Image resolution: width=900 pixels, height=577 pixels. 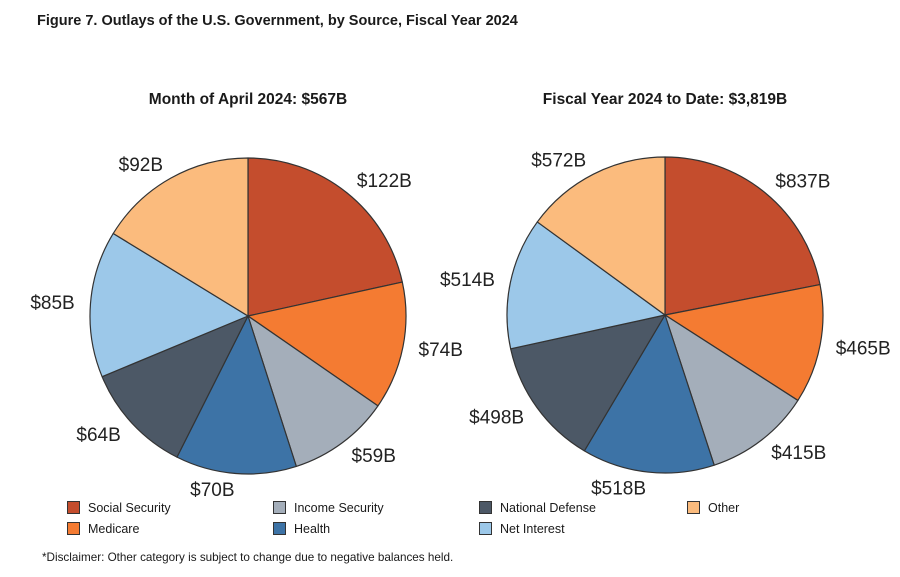 What do you see at coordinates (98, 435) in the screenshot?
I see `slice-value-label-national-defense: $64B` at bounding box center [98, 435].